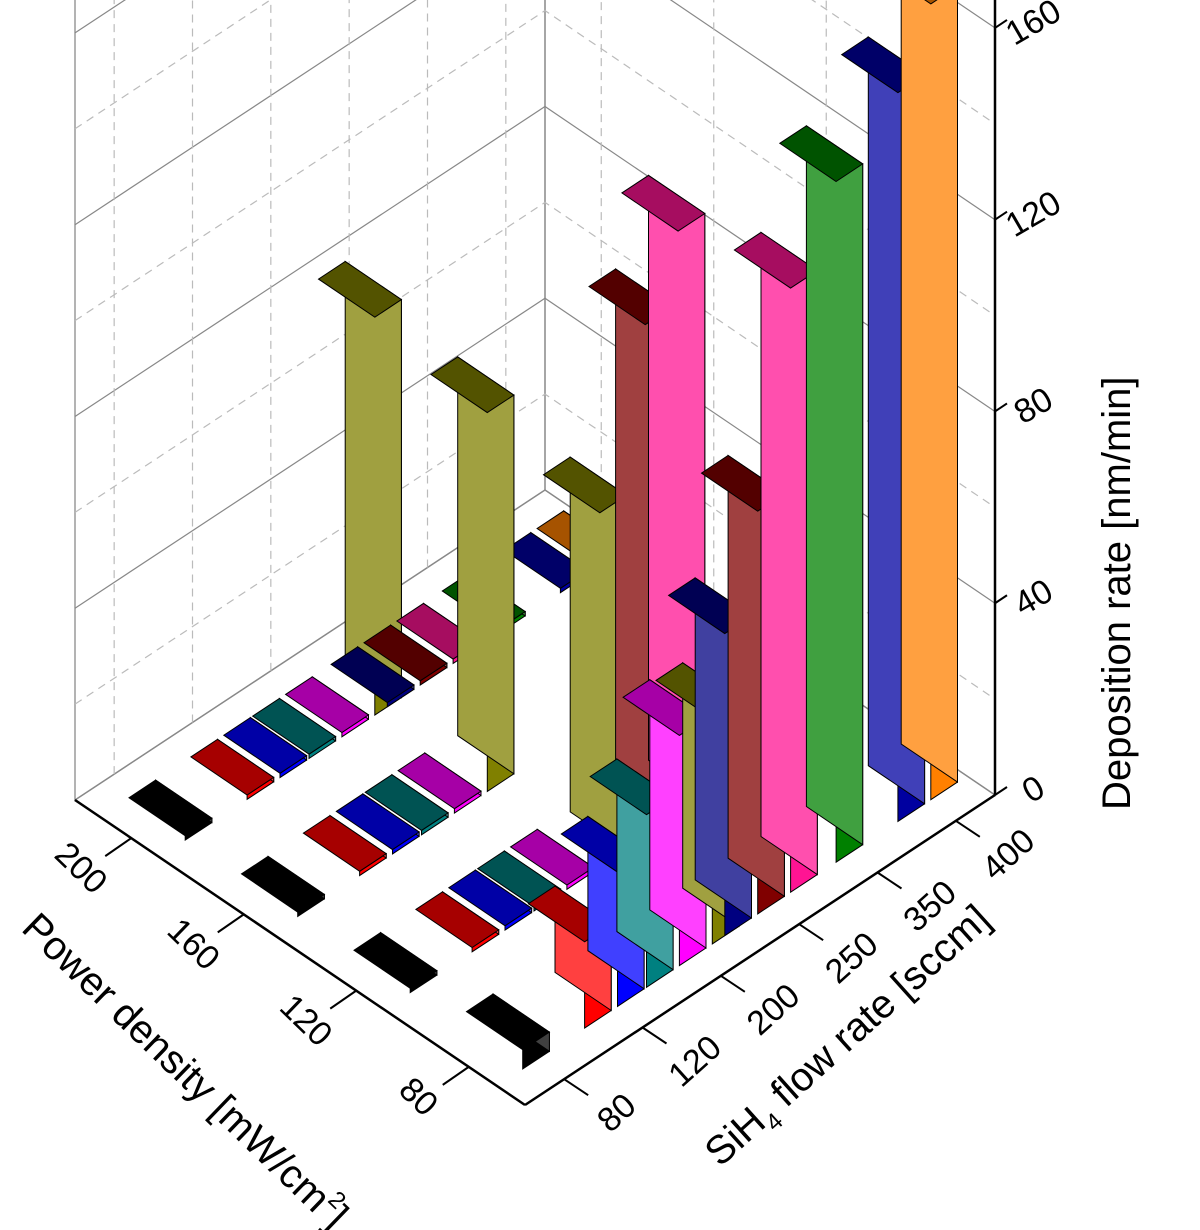  I want to click on rate-tick-label: 0, so click(1033, 789).